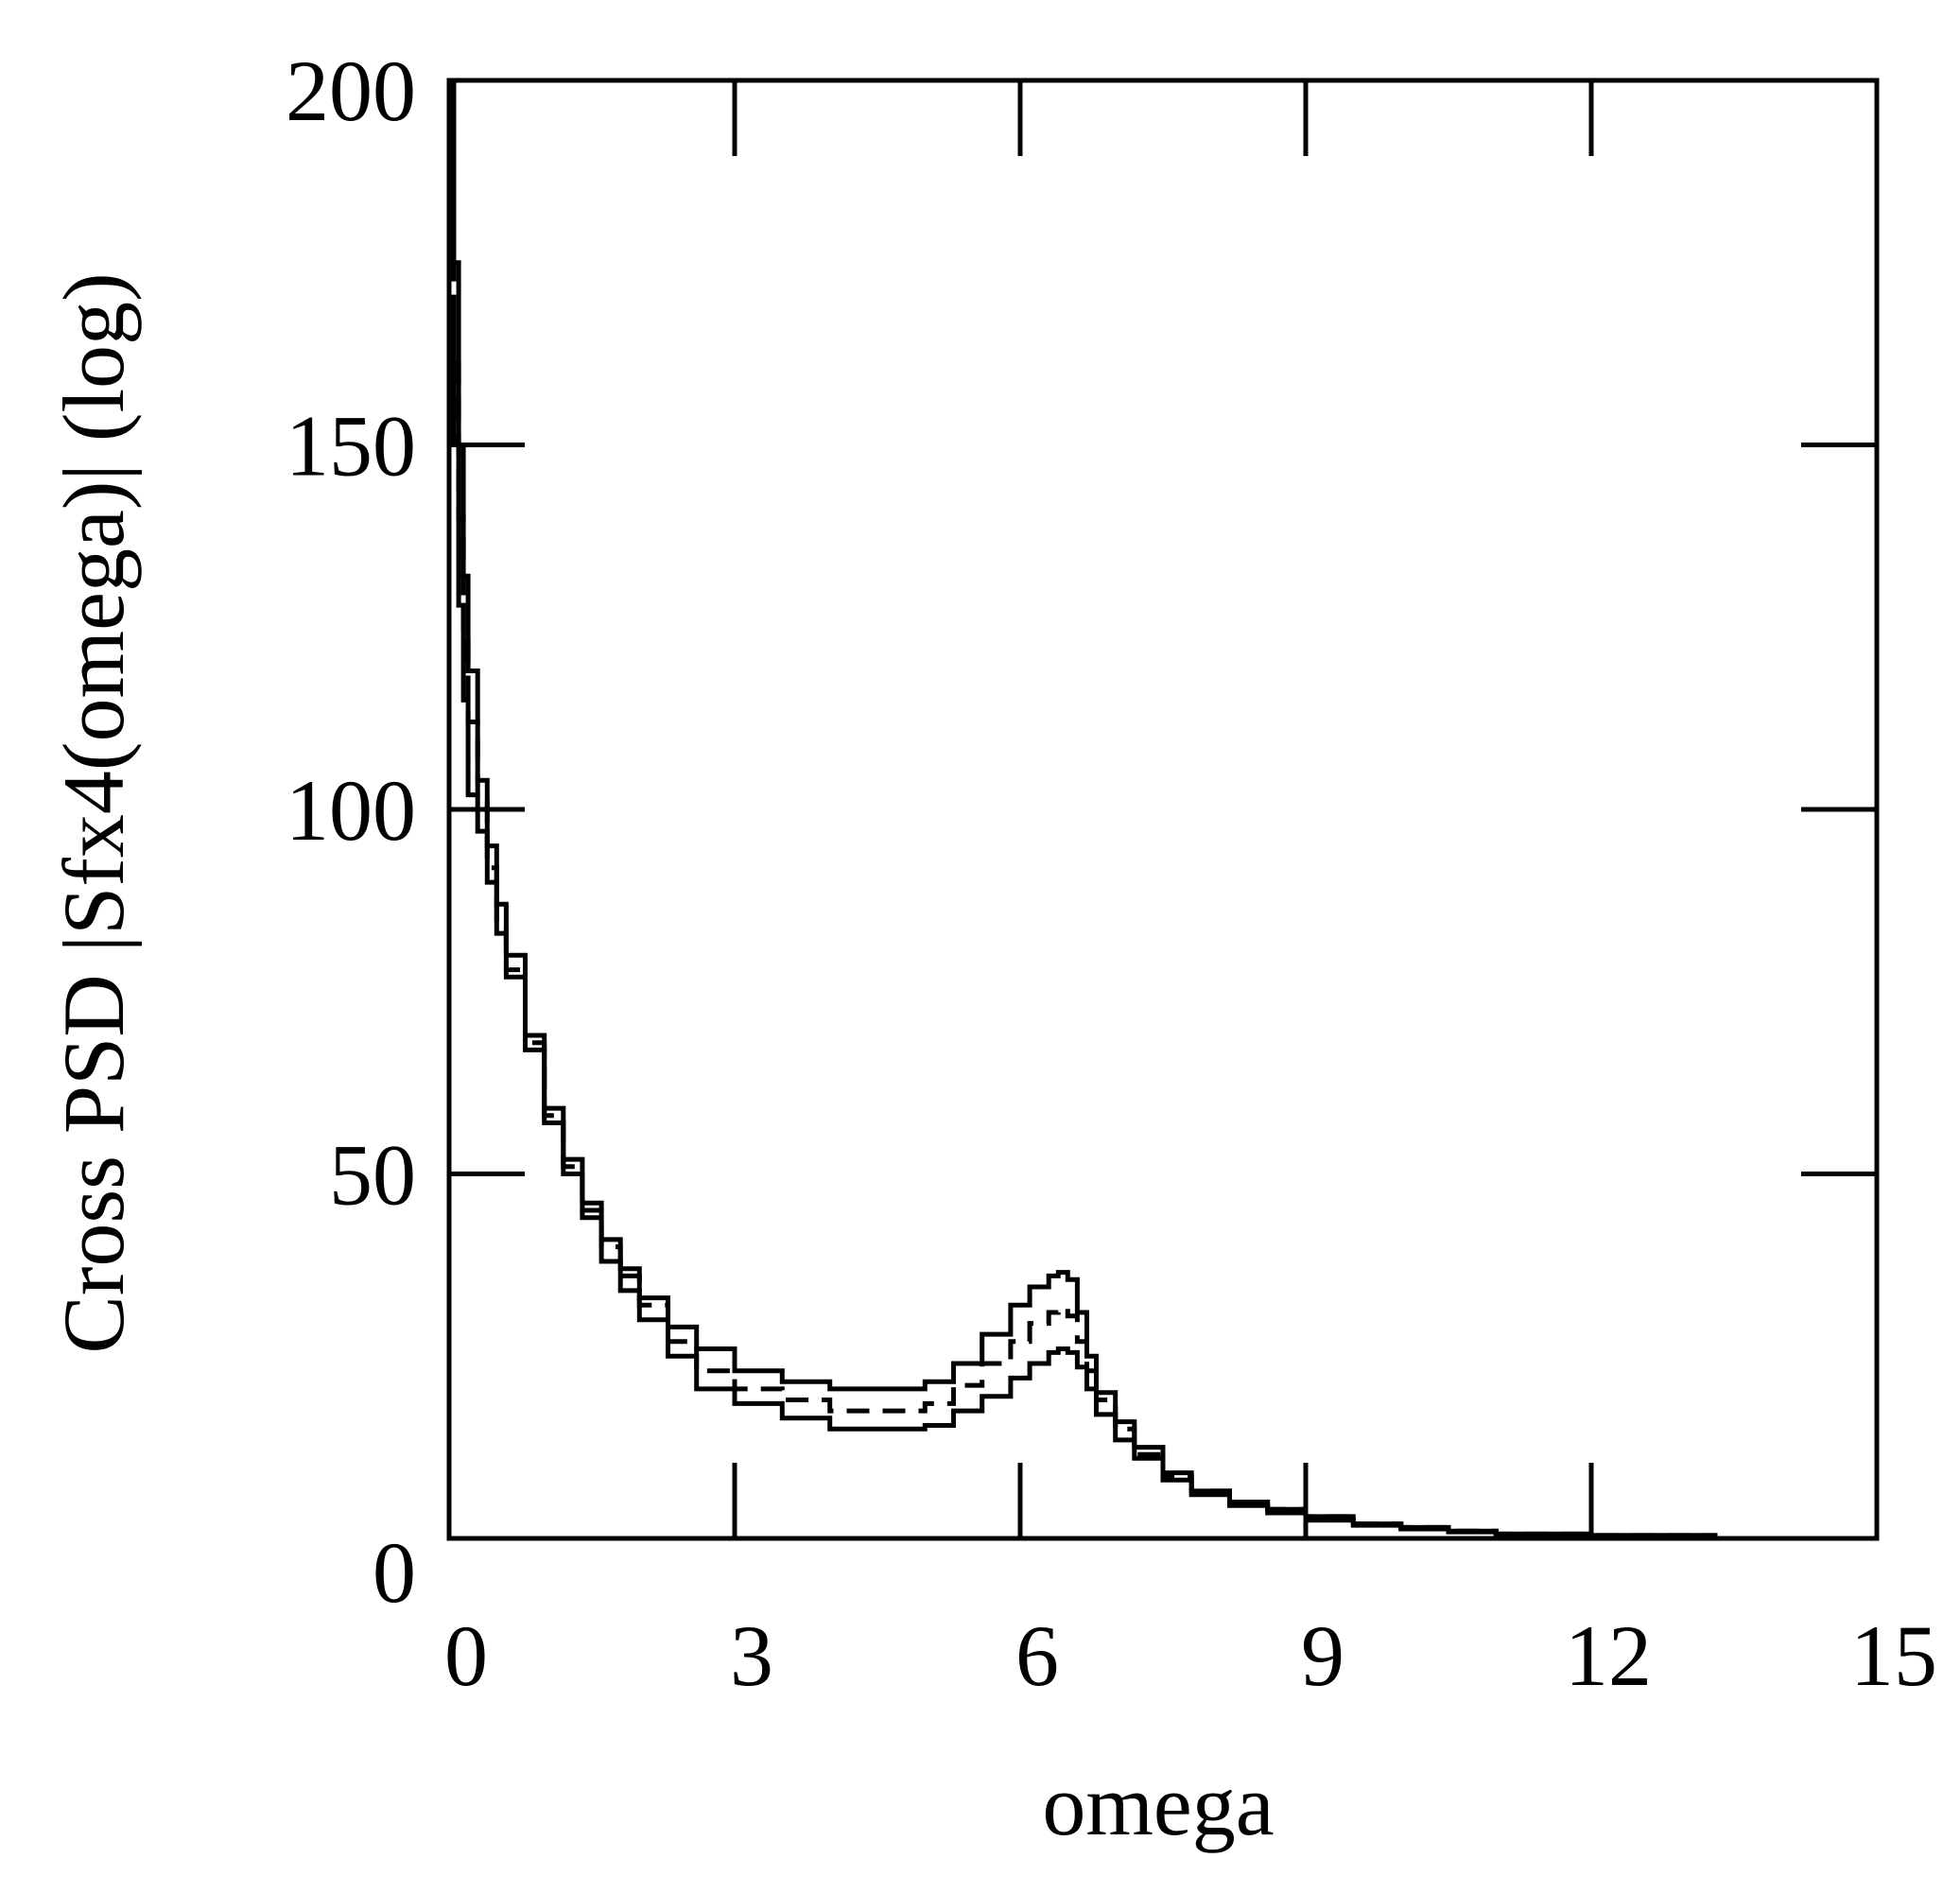 This screenshot has height=1893, width=1960. I want to click on y-tick-label-1: 50, so click(373, 1175).